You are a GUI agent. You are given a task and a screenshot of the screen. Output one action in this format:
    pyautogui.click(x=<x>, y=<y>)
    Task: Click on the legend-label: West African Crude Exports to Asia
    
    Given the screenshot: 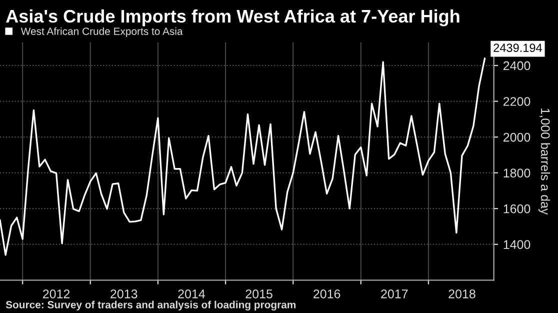 What is the action you would take?
    pyautogui.click(x=101, y=32)
    